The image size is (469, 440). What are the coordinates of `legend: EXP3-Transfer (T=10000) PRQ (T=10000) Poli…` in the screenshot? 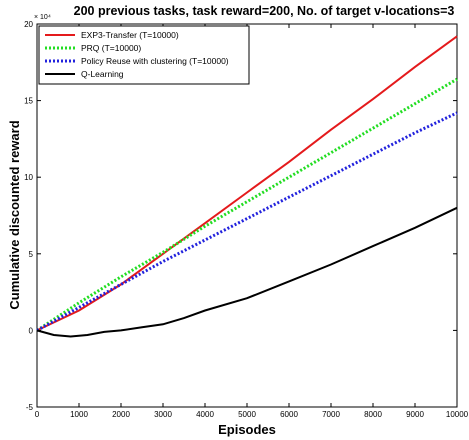 It's located at (144, 55).